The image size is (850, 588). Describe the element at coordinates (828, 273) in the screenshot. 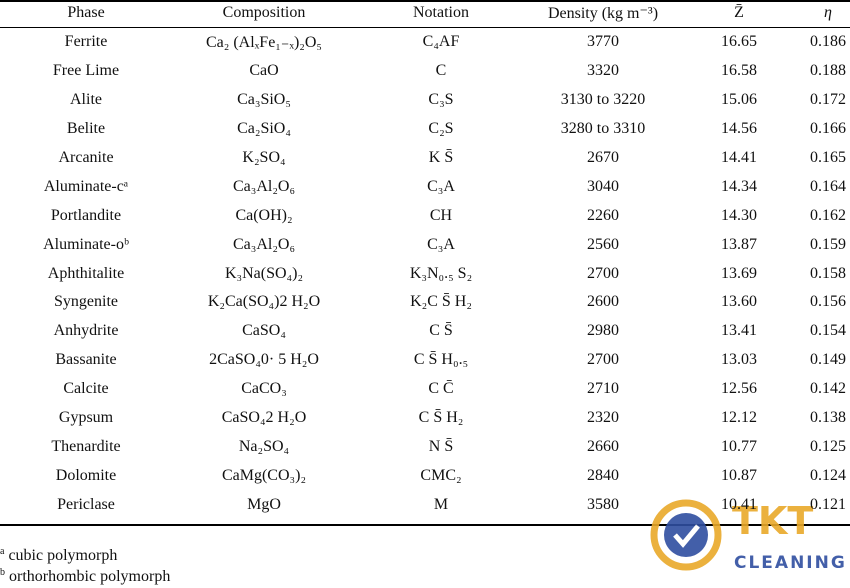

I see `table-cell: 0.158` at that location.